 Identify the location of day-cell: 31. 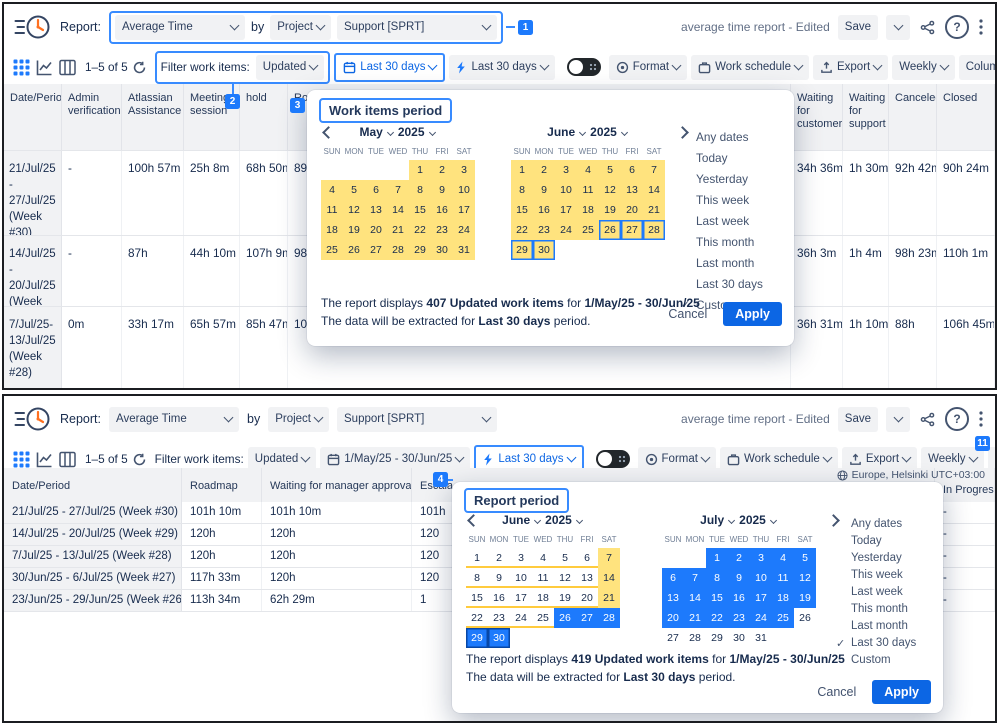
(464, 250).